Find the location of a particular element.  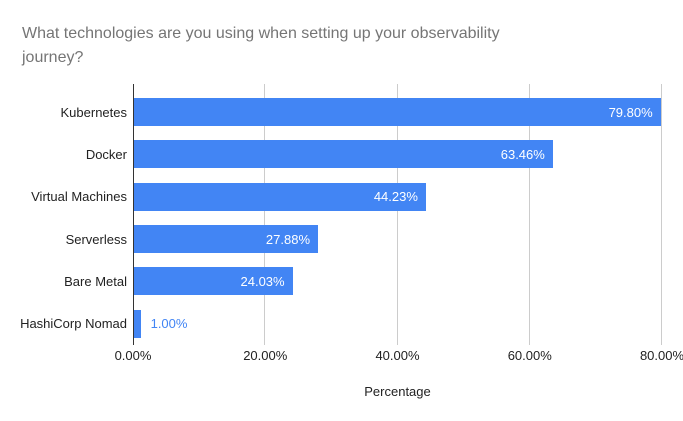

category-label: Serverless is located at coordinates (96, 239).